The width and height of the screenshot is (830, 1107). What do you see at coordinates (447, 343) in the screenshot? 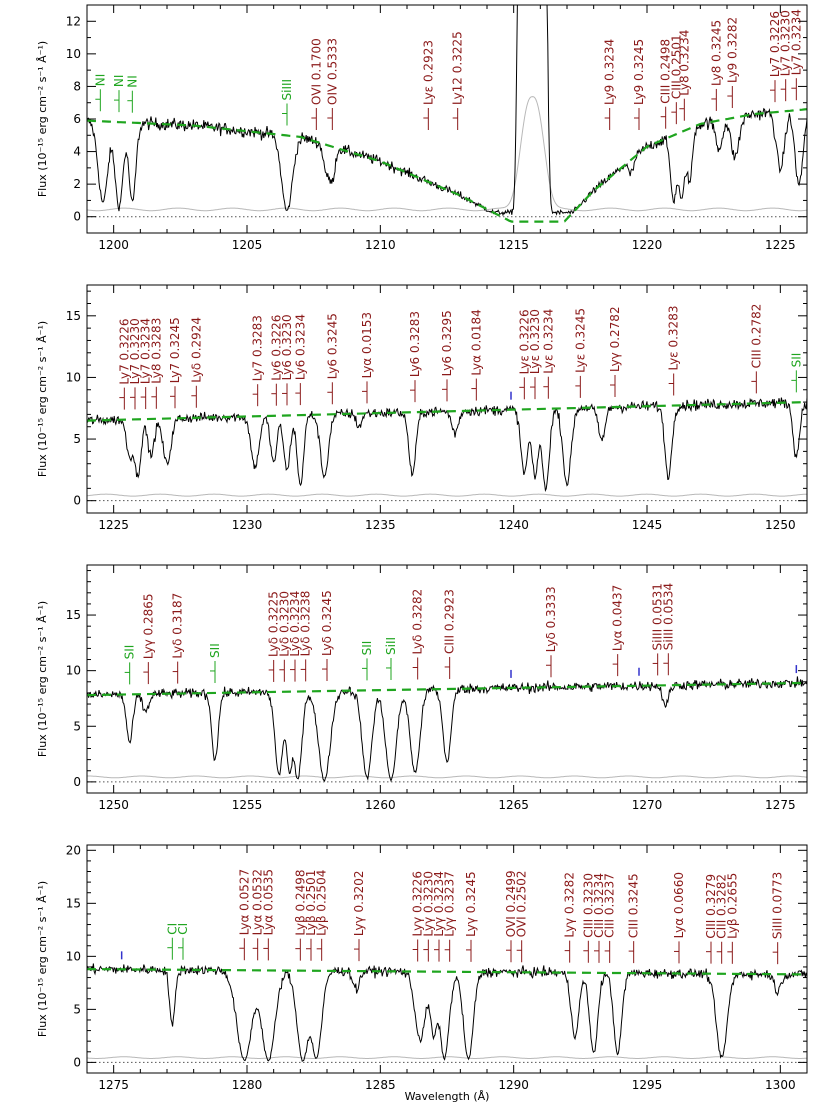
I see `line-id-label: Ly6 0.3295` at bounding box center [447, 343].